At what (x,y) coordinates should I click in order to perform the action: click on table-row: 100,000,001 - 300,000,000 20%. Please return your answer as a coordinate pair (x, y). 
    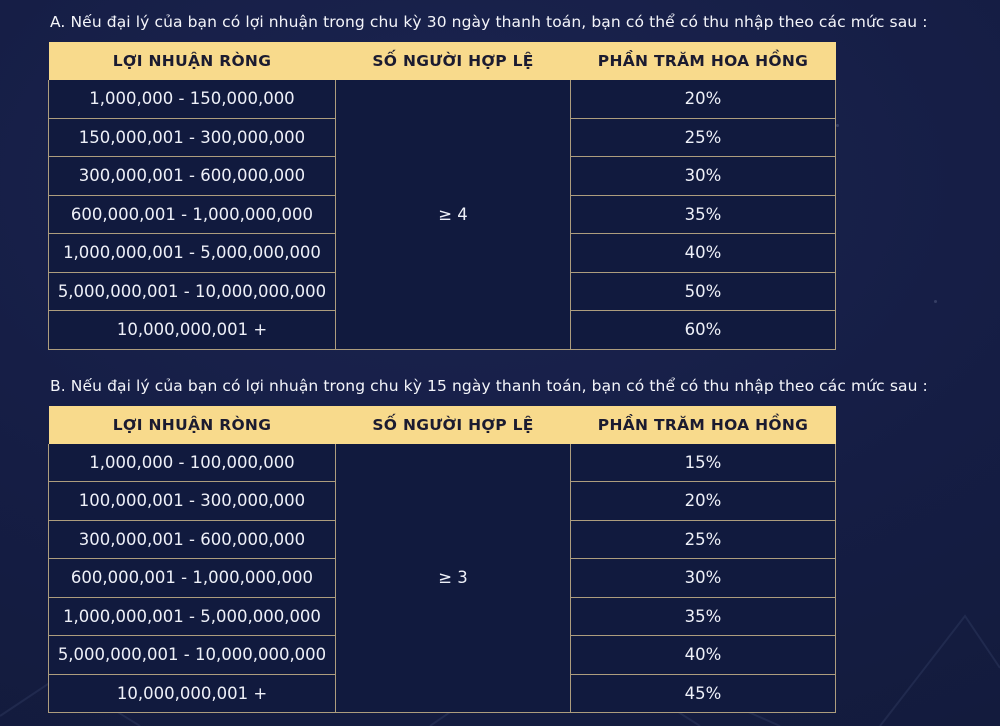
    Looking at the image, I should click on (442, 501).